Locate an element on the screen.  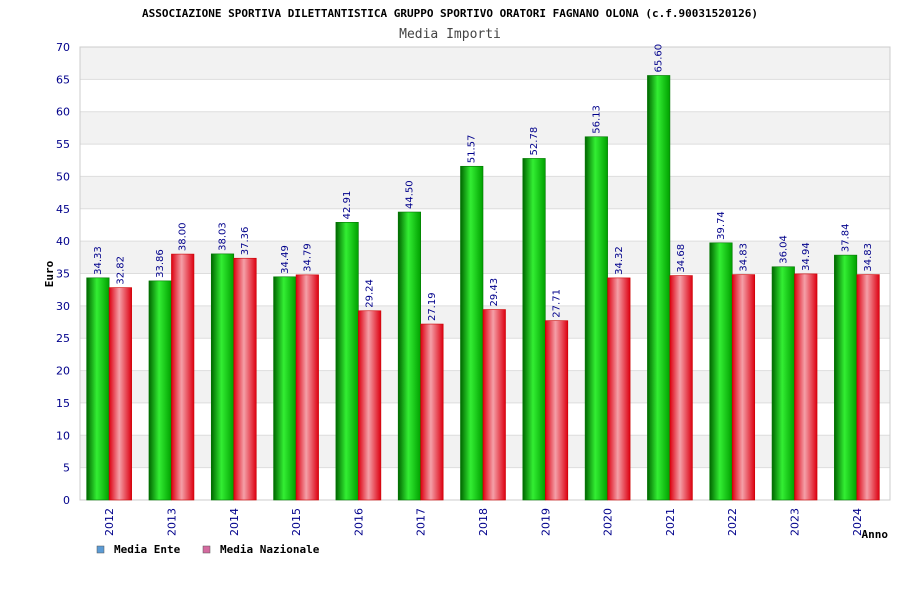
x-tick-label: 2023 is located at coordinates (795, 522).